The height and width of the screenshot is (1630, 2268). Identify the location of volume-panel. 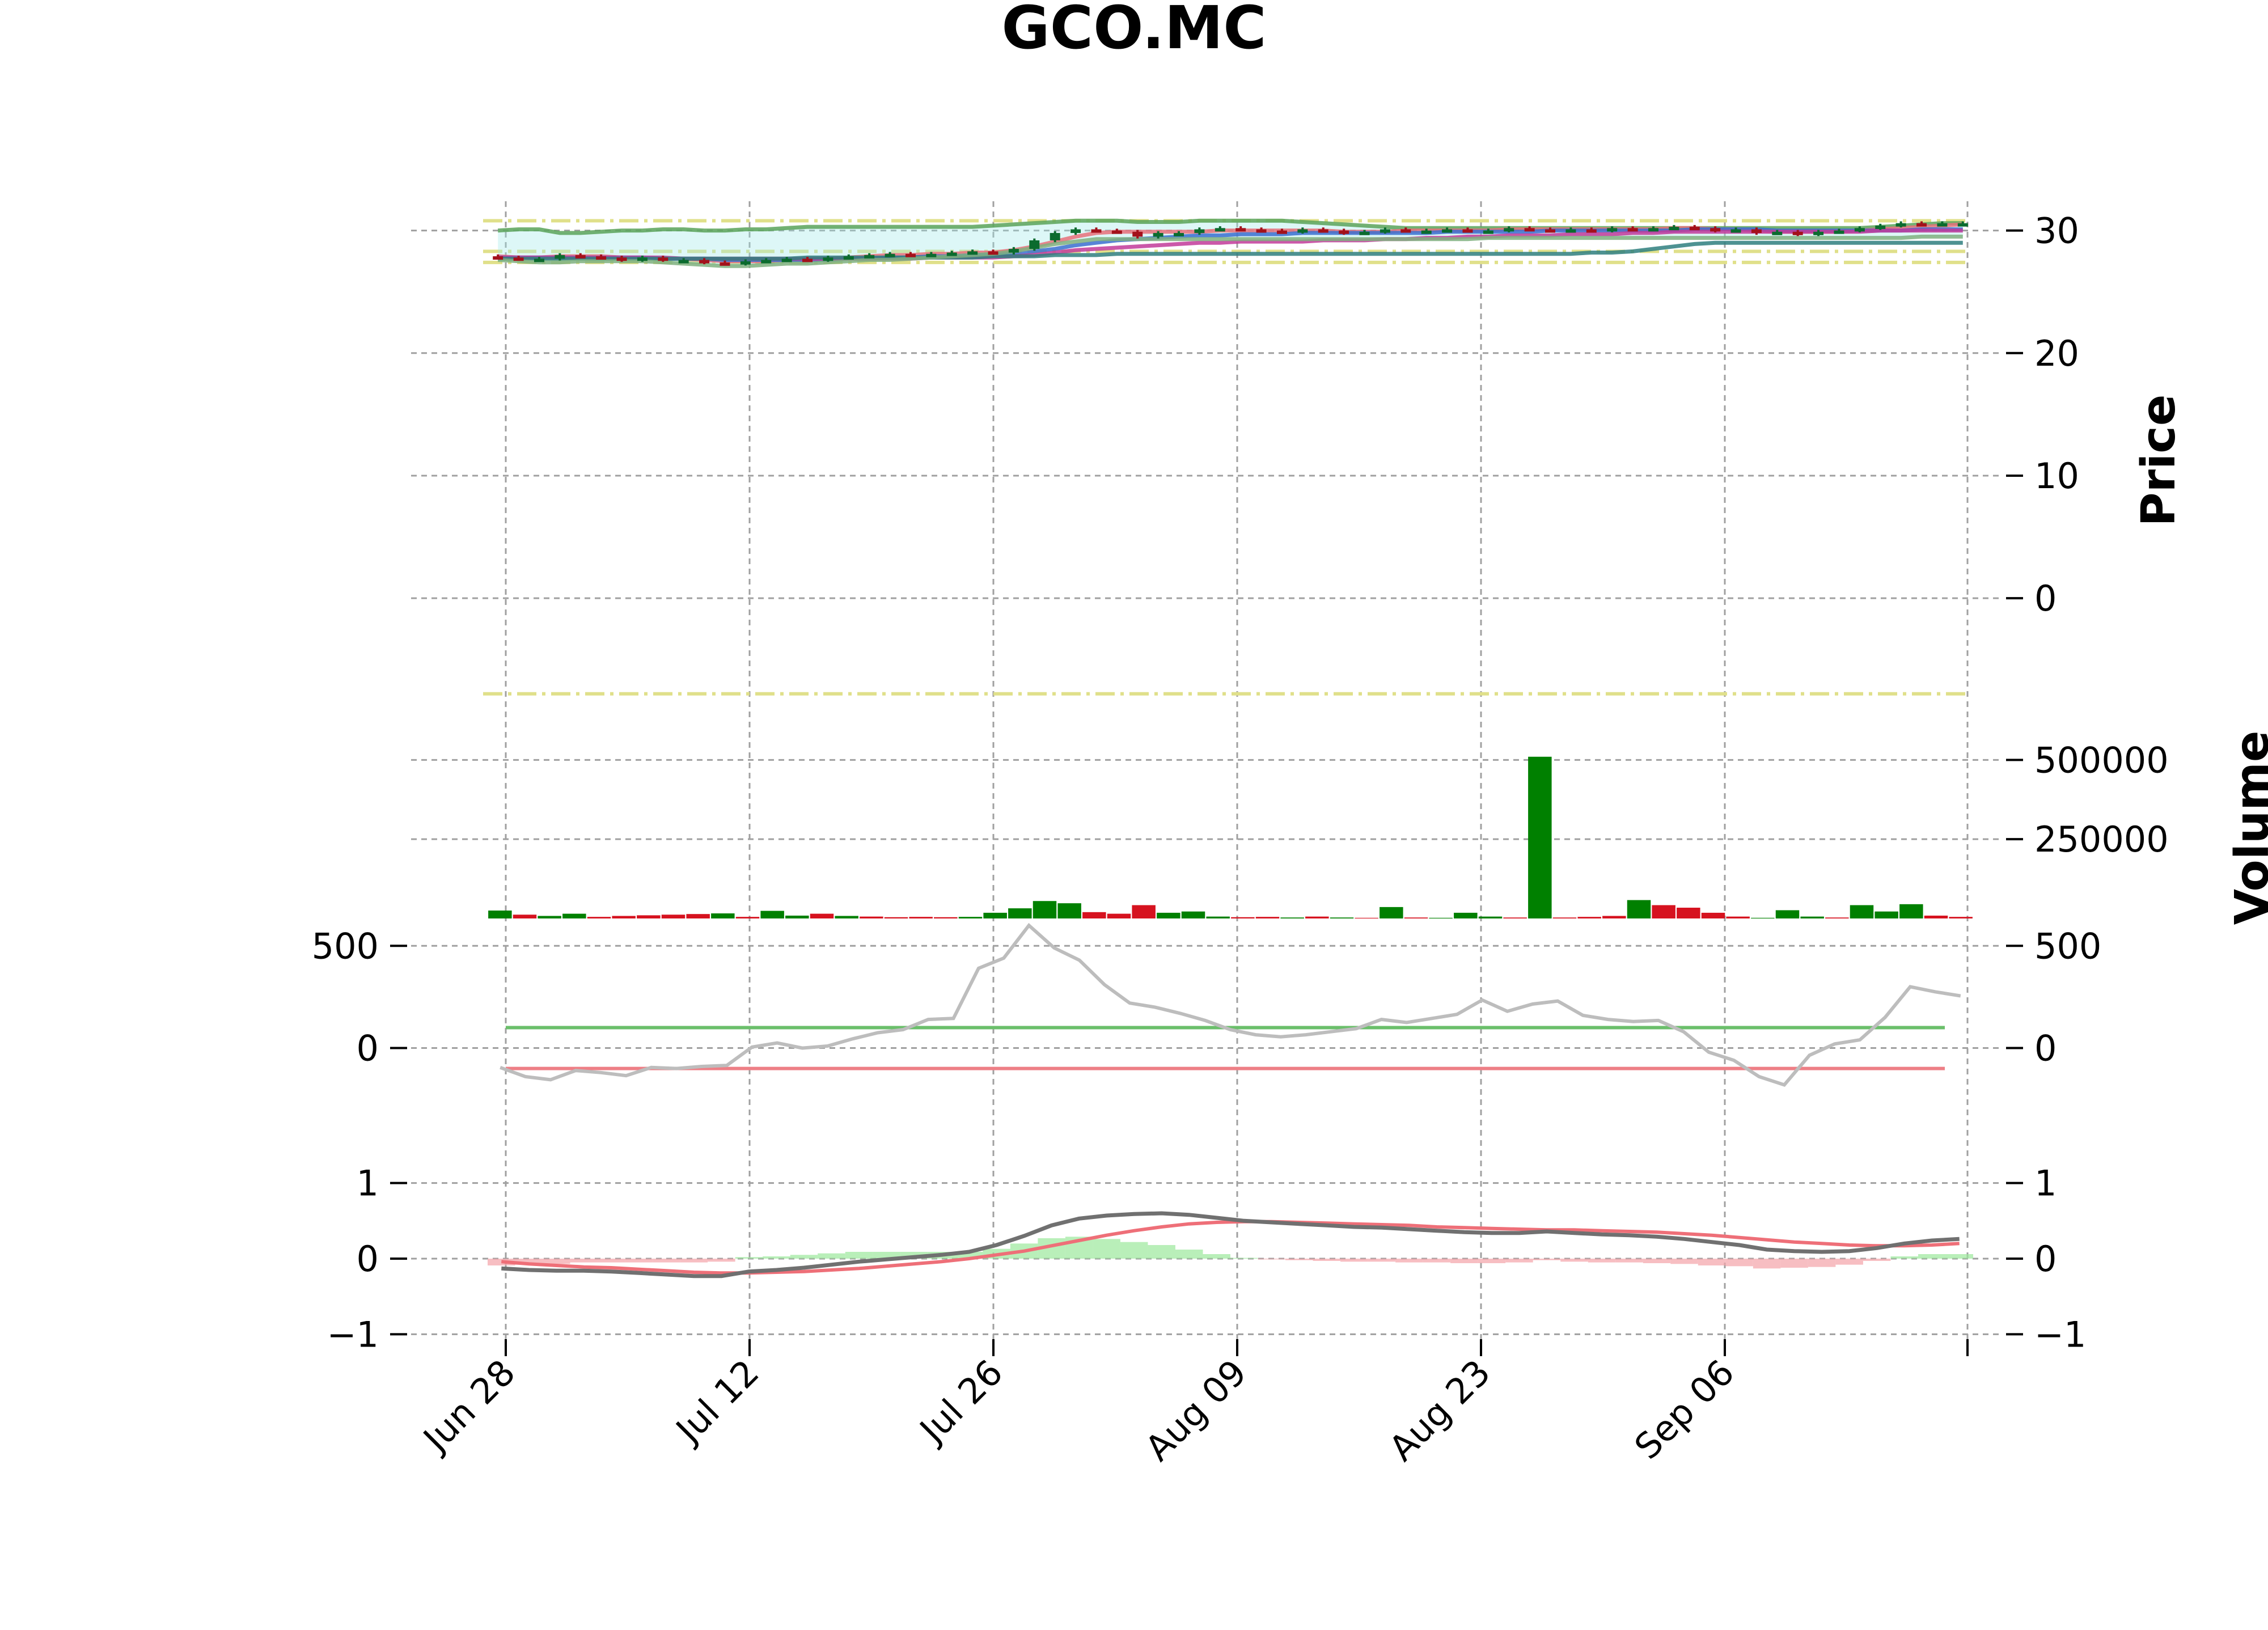
(1230, 837).